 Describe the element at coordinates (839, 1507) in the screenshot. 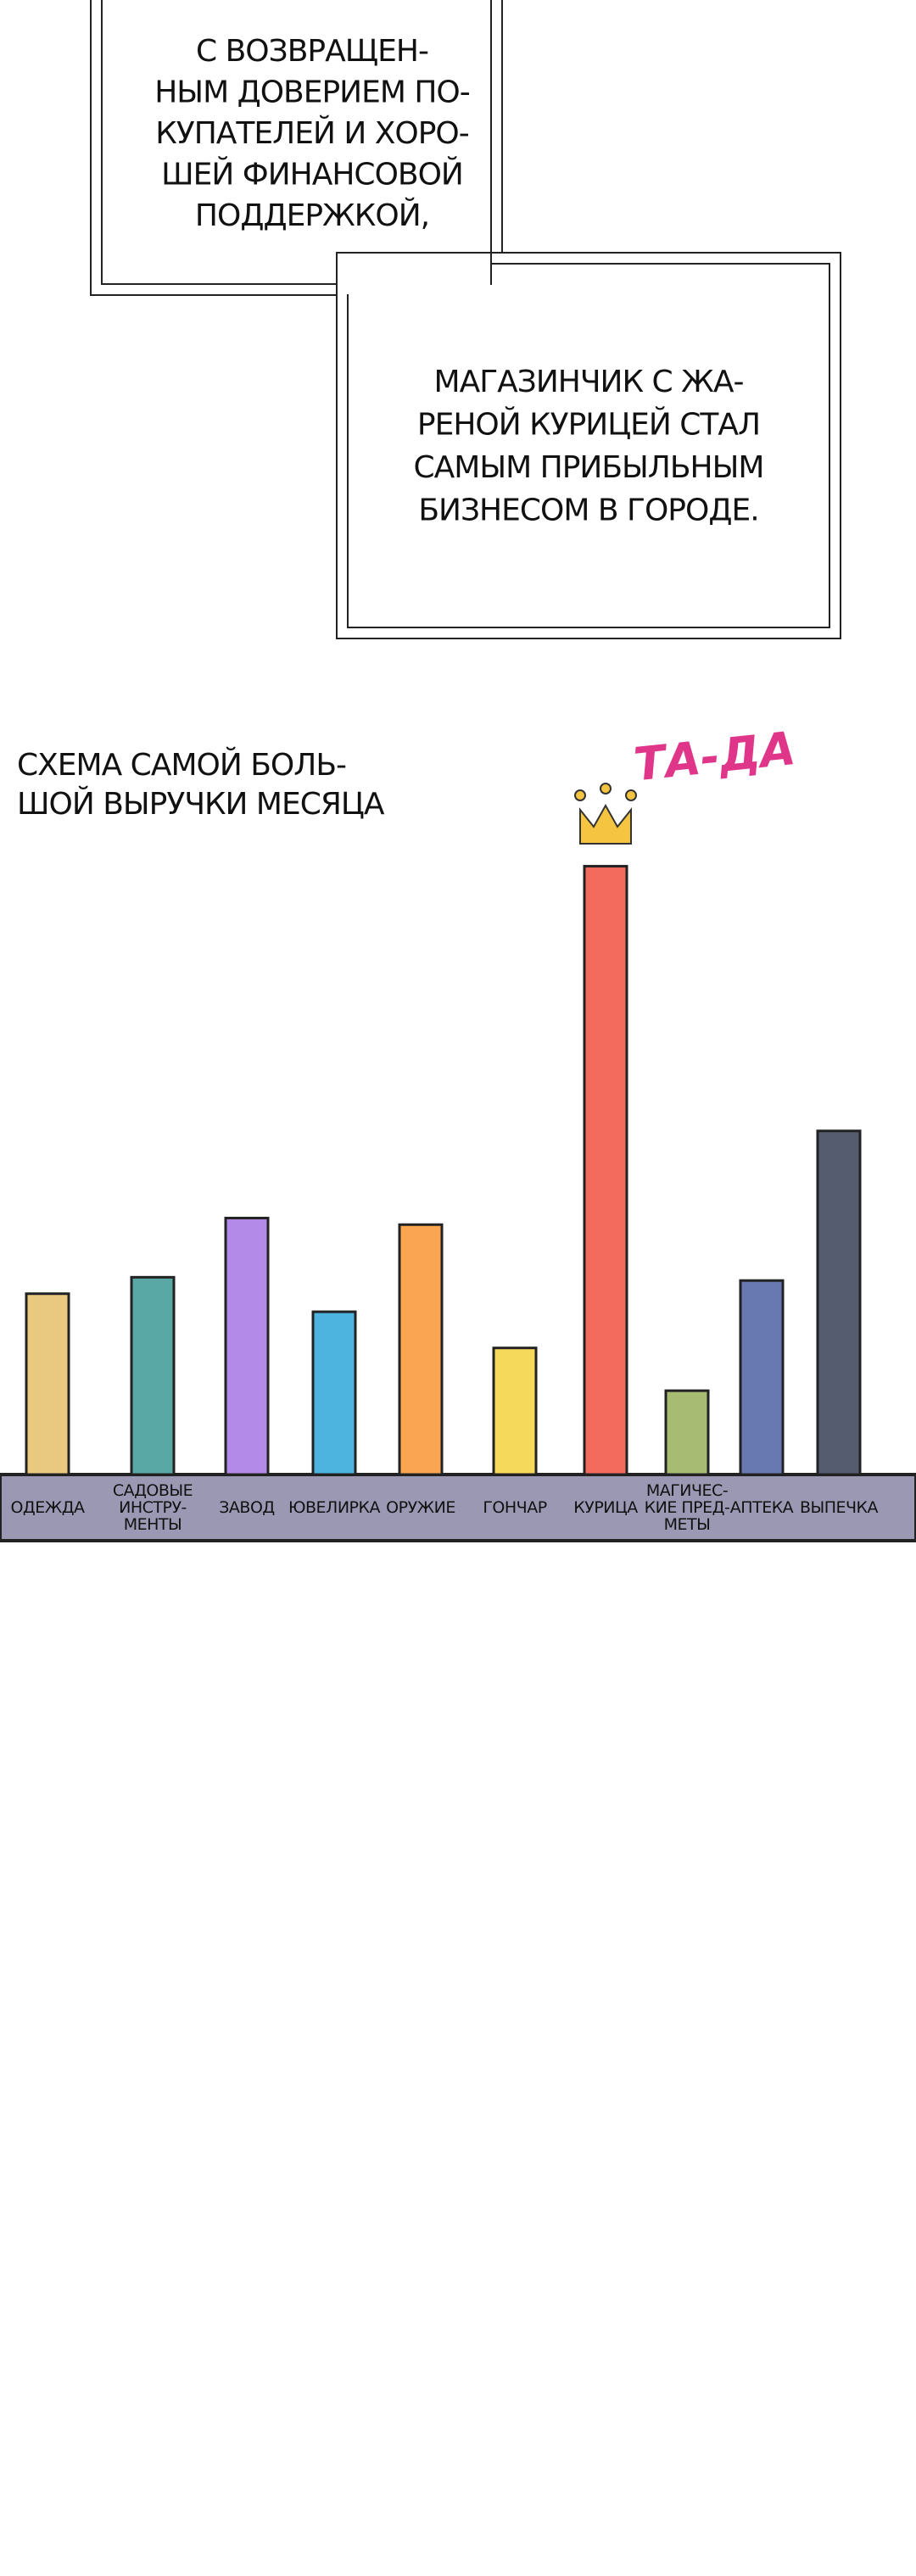

I see `category-label: ВЫПЕЧКА` at that location.